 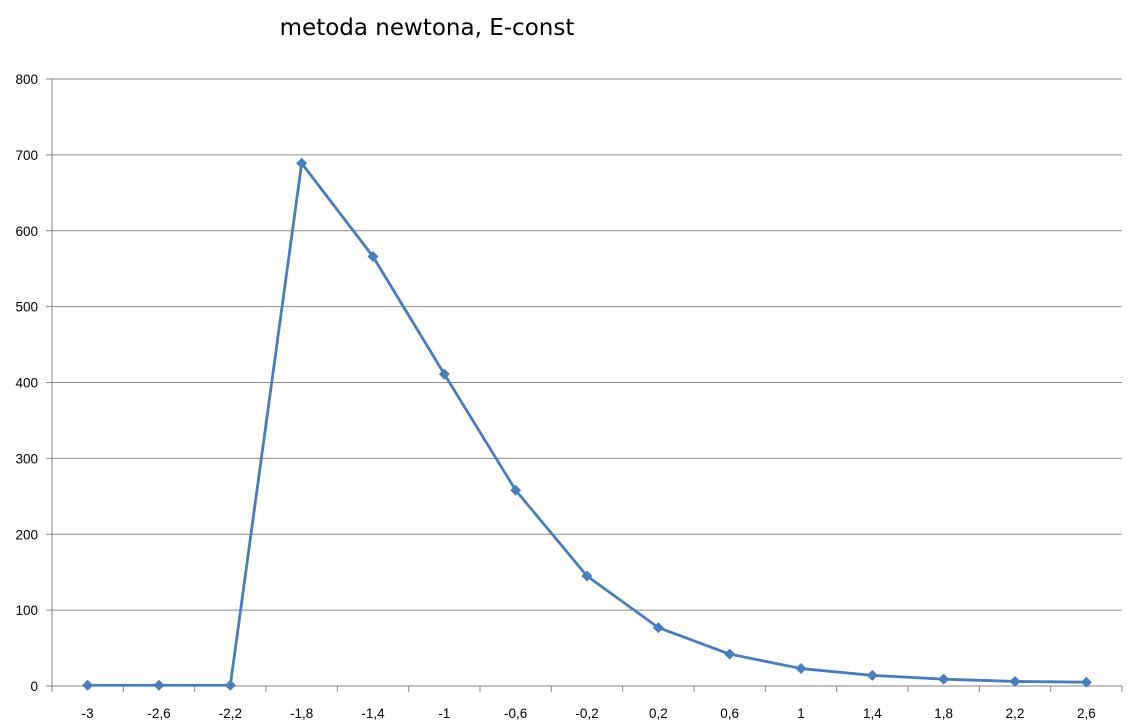 What do you see at coordinates (26, 155) in the screenshot?
I see `y-tick-label: 700` at bounding box center [26, 155].